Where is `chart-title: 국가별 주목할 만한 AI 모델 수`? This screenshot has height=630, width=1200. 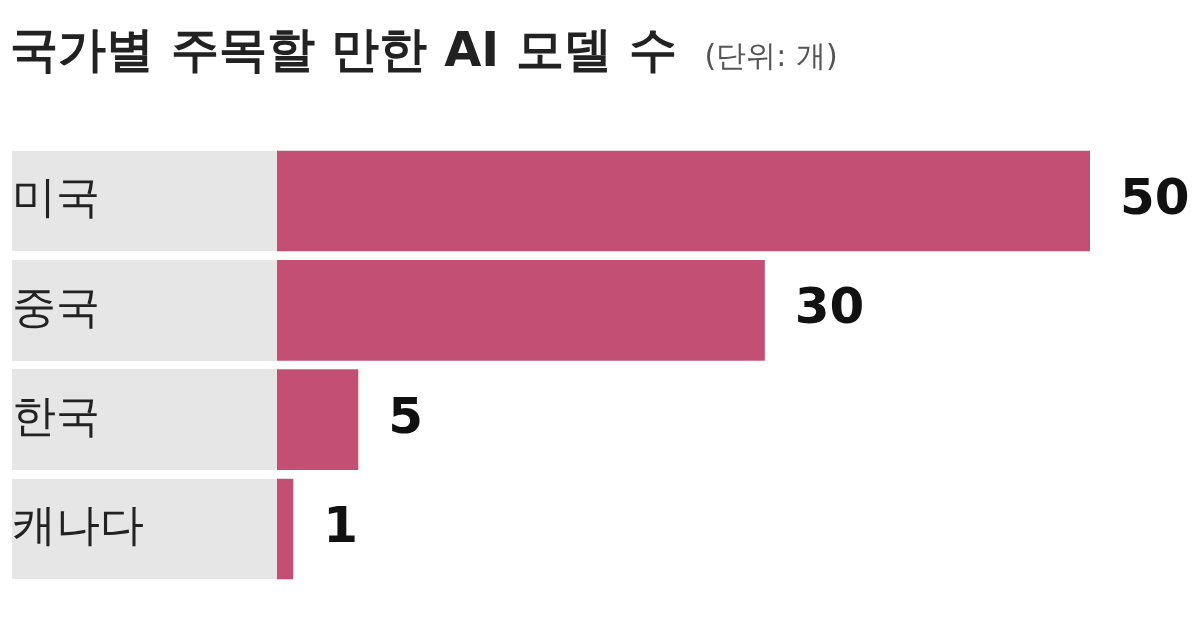
chart-title: 국가별 주목할 만한 AI 모델 수 is located at coordinates (343, 49).